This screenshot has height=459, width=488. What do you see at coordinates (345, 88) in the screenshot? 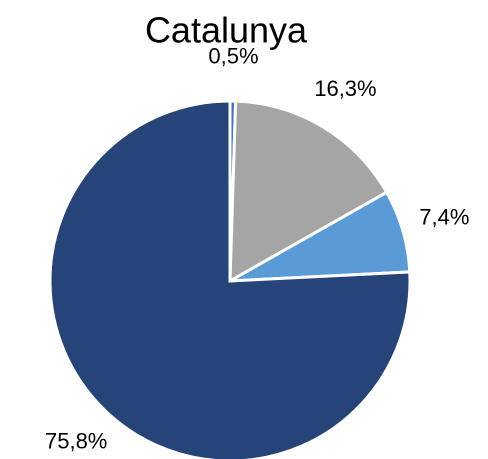
I see `data-label: 16,3%` at bounding box center [345, 88].